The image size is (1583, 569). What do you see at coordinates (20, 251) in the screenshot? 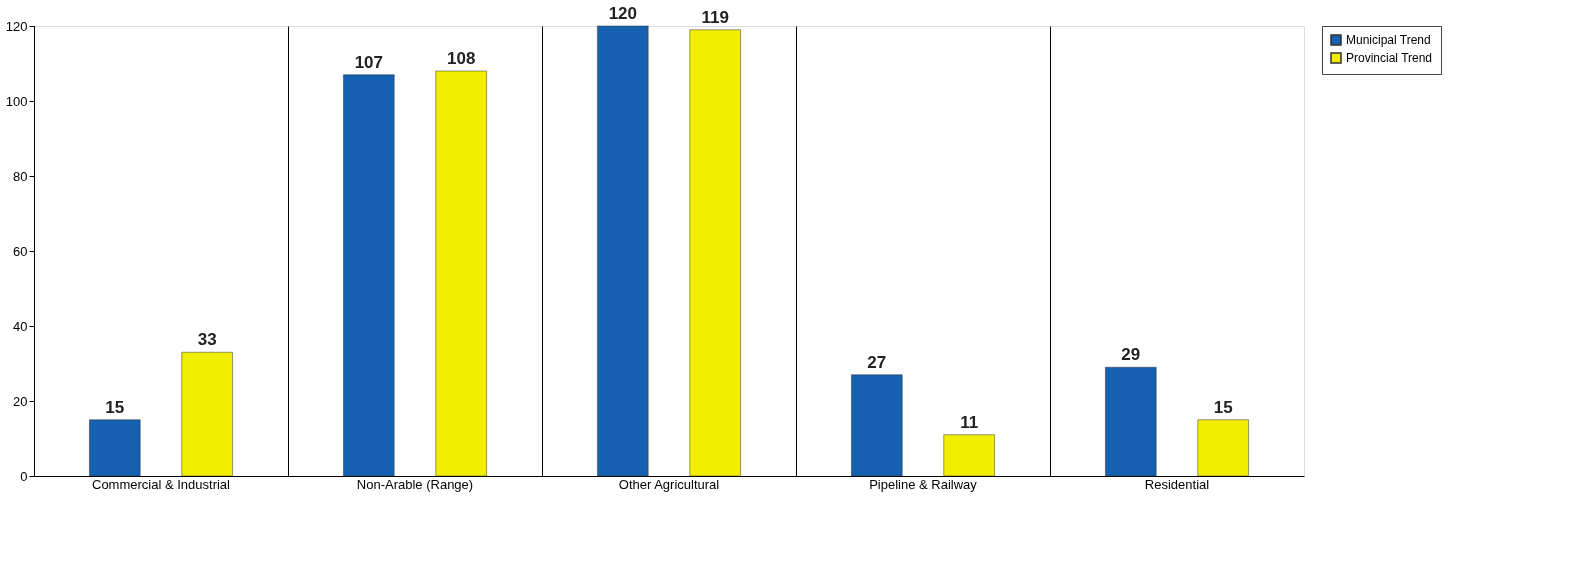
I see `y-tick-label: 60` at bounding box center [20, 251].